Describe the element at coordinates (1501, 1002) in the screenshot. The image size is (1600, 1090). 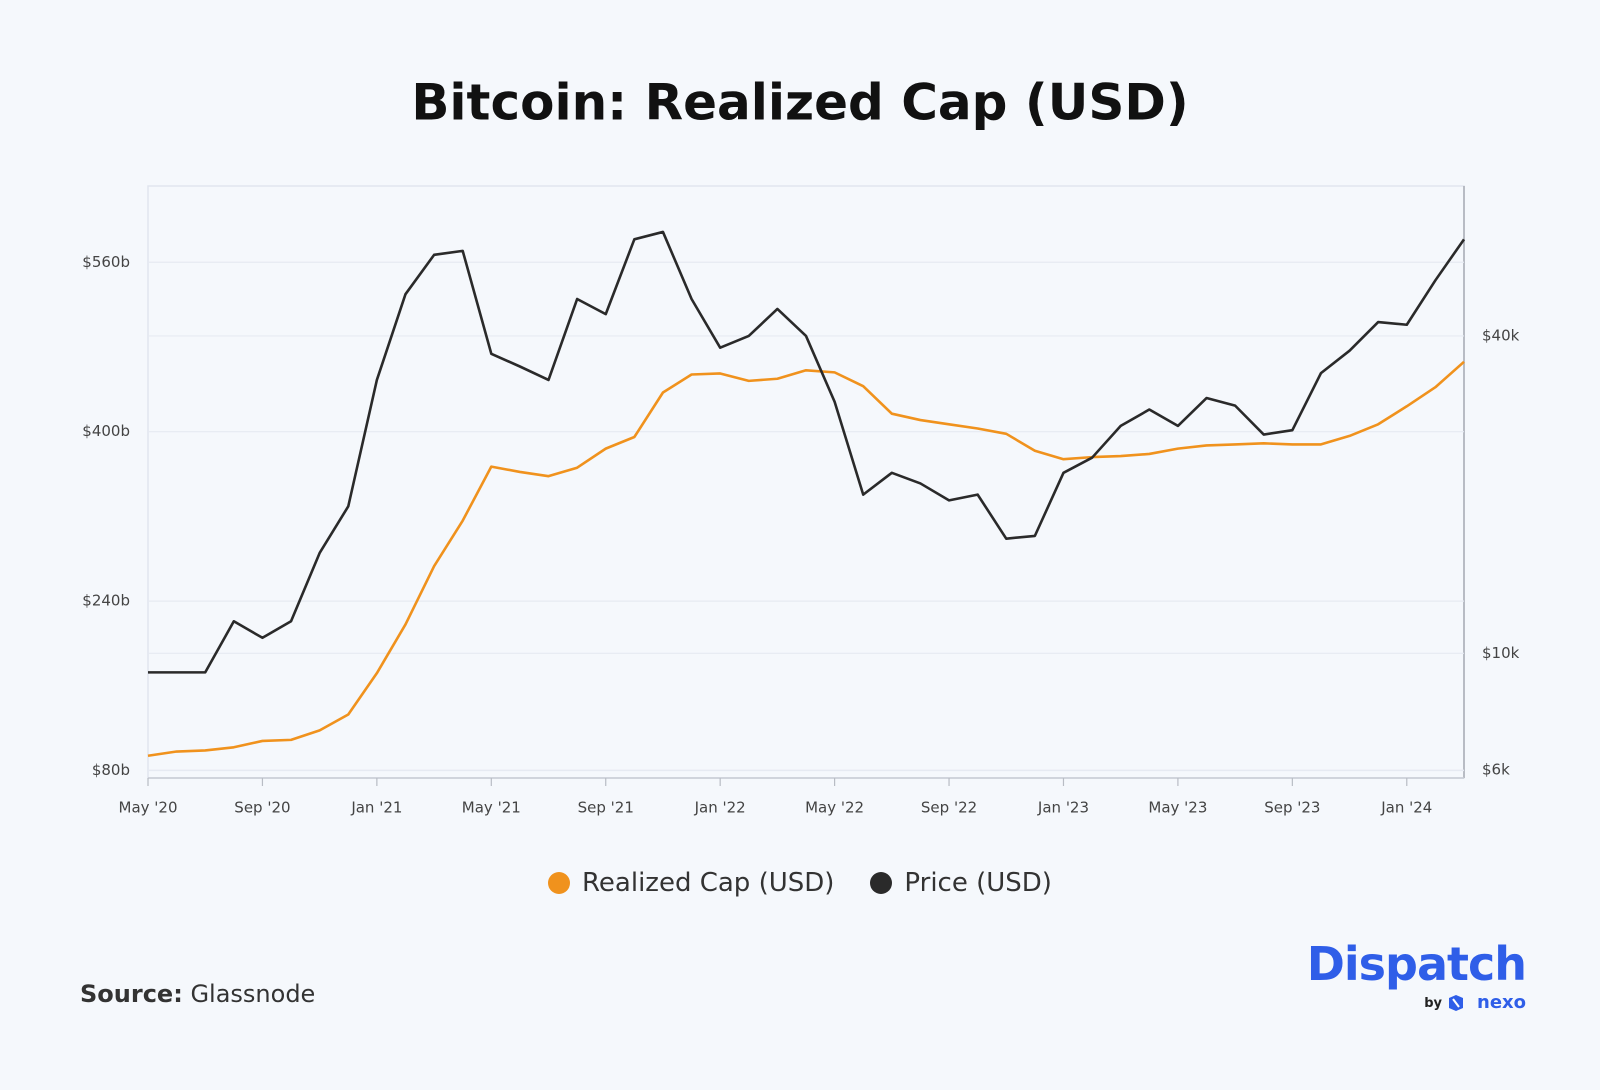
I see `brand-partner: nexo` at that location.